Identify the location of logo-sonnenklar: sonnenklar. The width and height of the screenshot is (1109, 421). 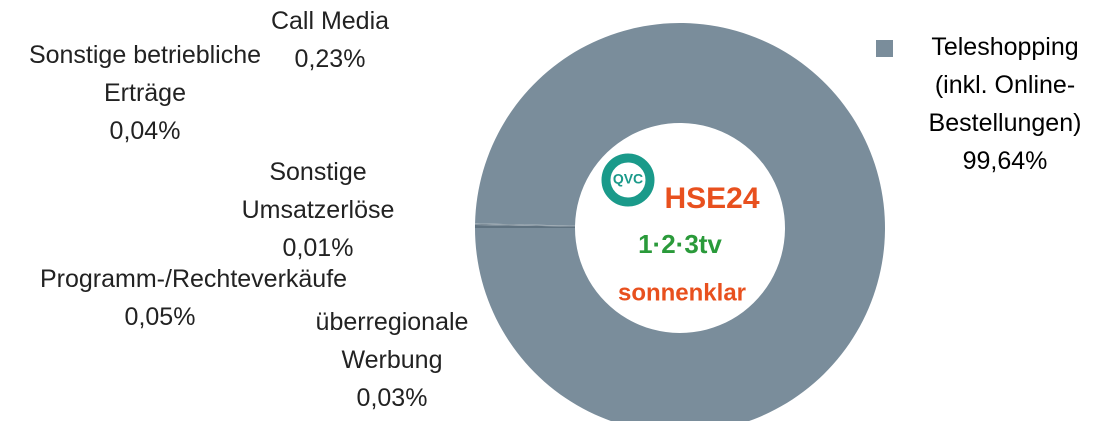
(682, 292).